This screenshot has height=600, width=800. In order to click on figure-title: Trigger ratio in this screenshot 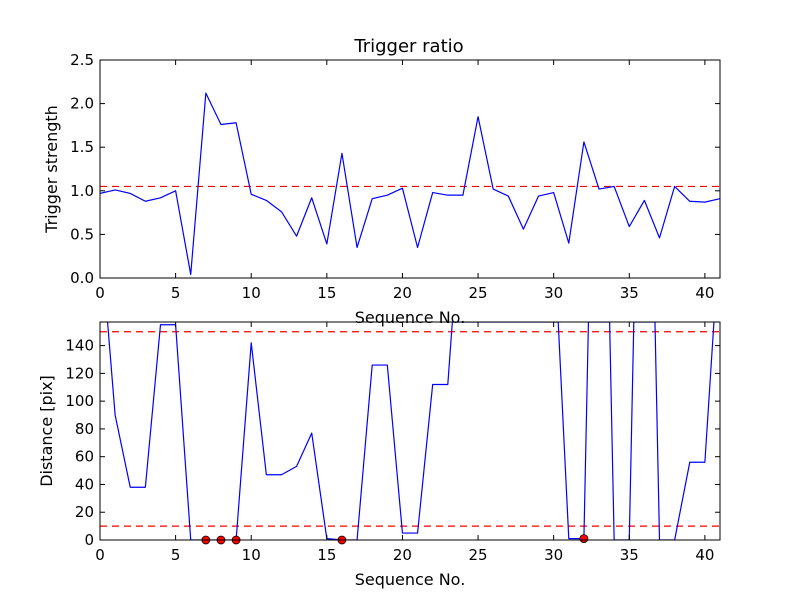, I will do `click(408, 46)`.